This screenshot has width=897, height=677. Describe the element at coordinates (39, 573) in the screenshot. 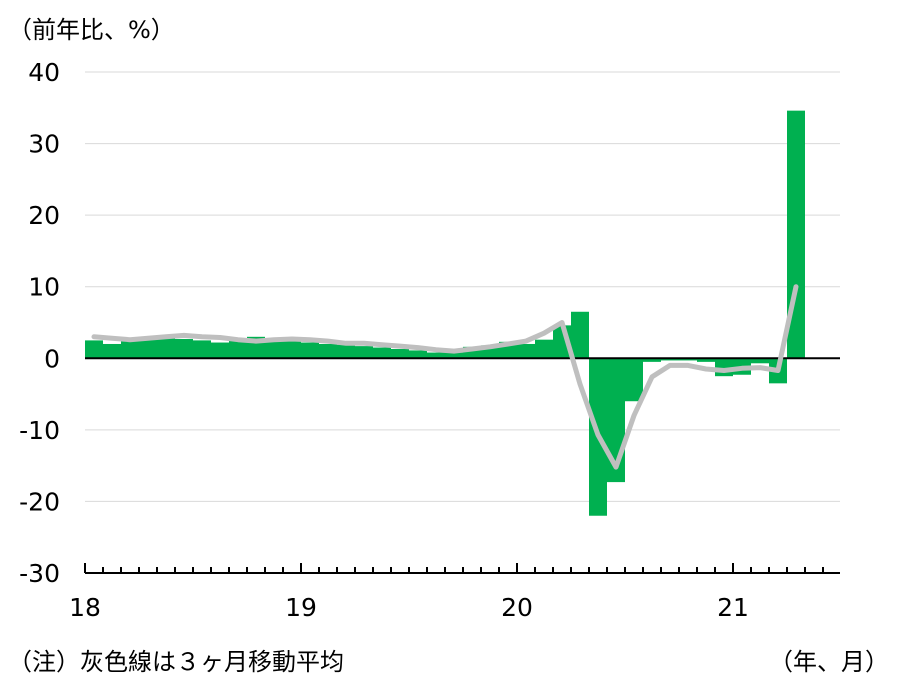

I see `y-tick-label: -30` at that location.